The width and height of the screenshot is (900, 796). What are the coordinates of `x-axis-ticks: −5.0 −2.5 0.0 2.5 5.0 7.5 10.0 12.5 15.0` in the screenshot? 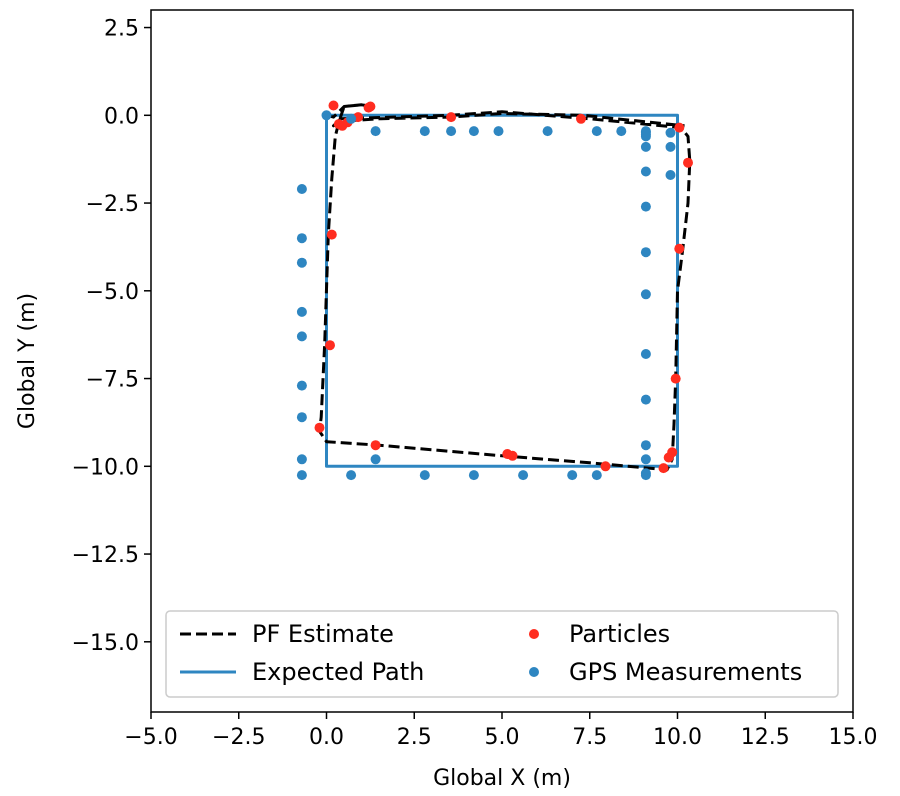 It's located at (500, 731).